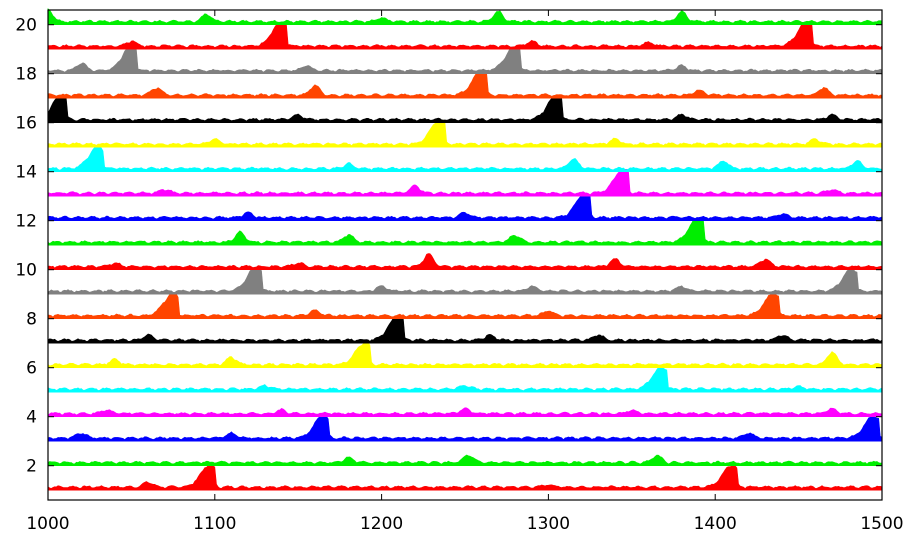 This screenshot has height=539, width=915. Describe the element at coordinates (31, 467) in the screenshot. I see `y-tick-label-2: 2` at that location.